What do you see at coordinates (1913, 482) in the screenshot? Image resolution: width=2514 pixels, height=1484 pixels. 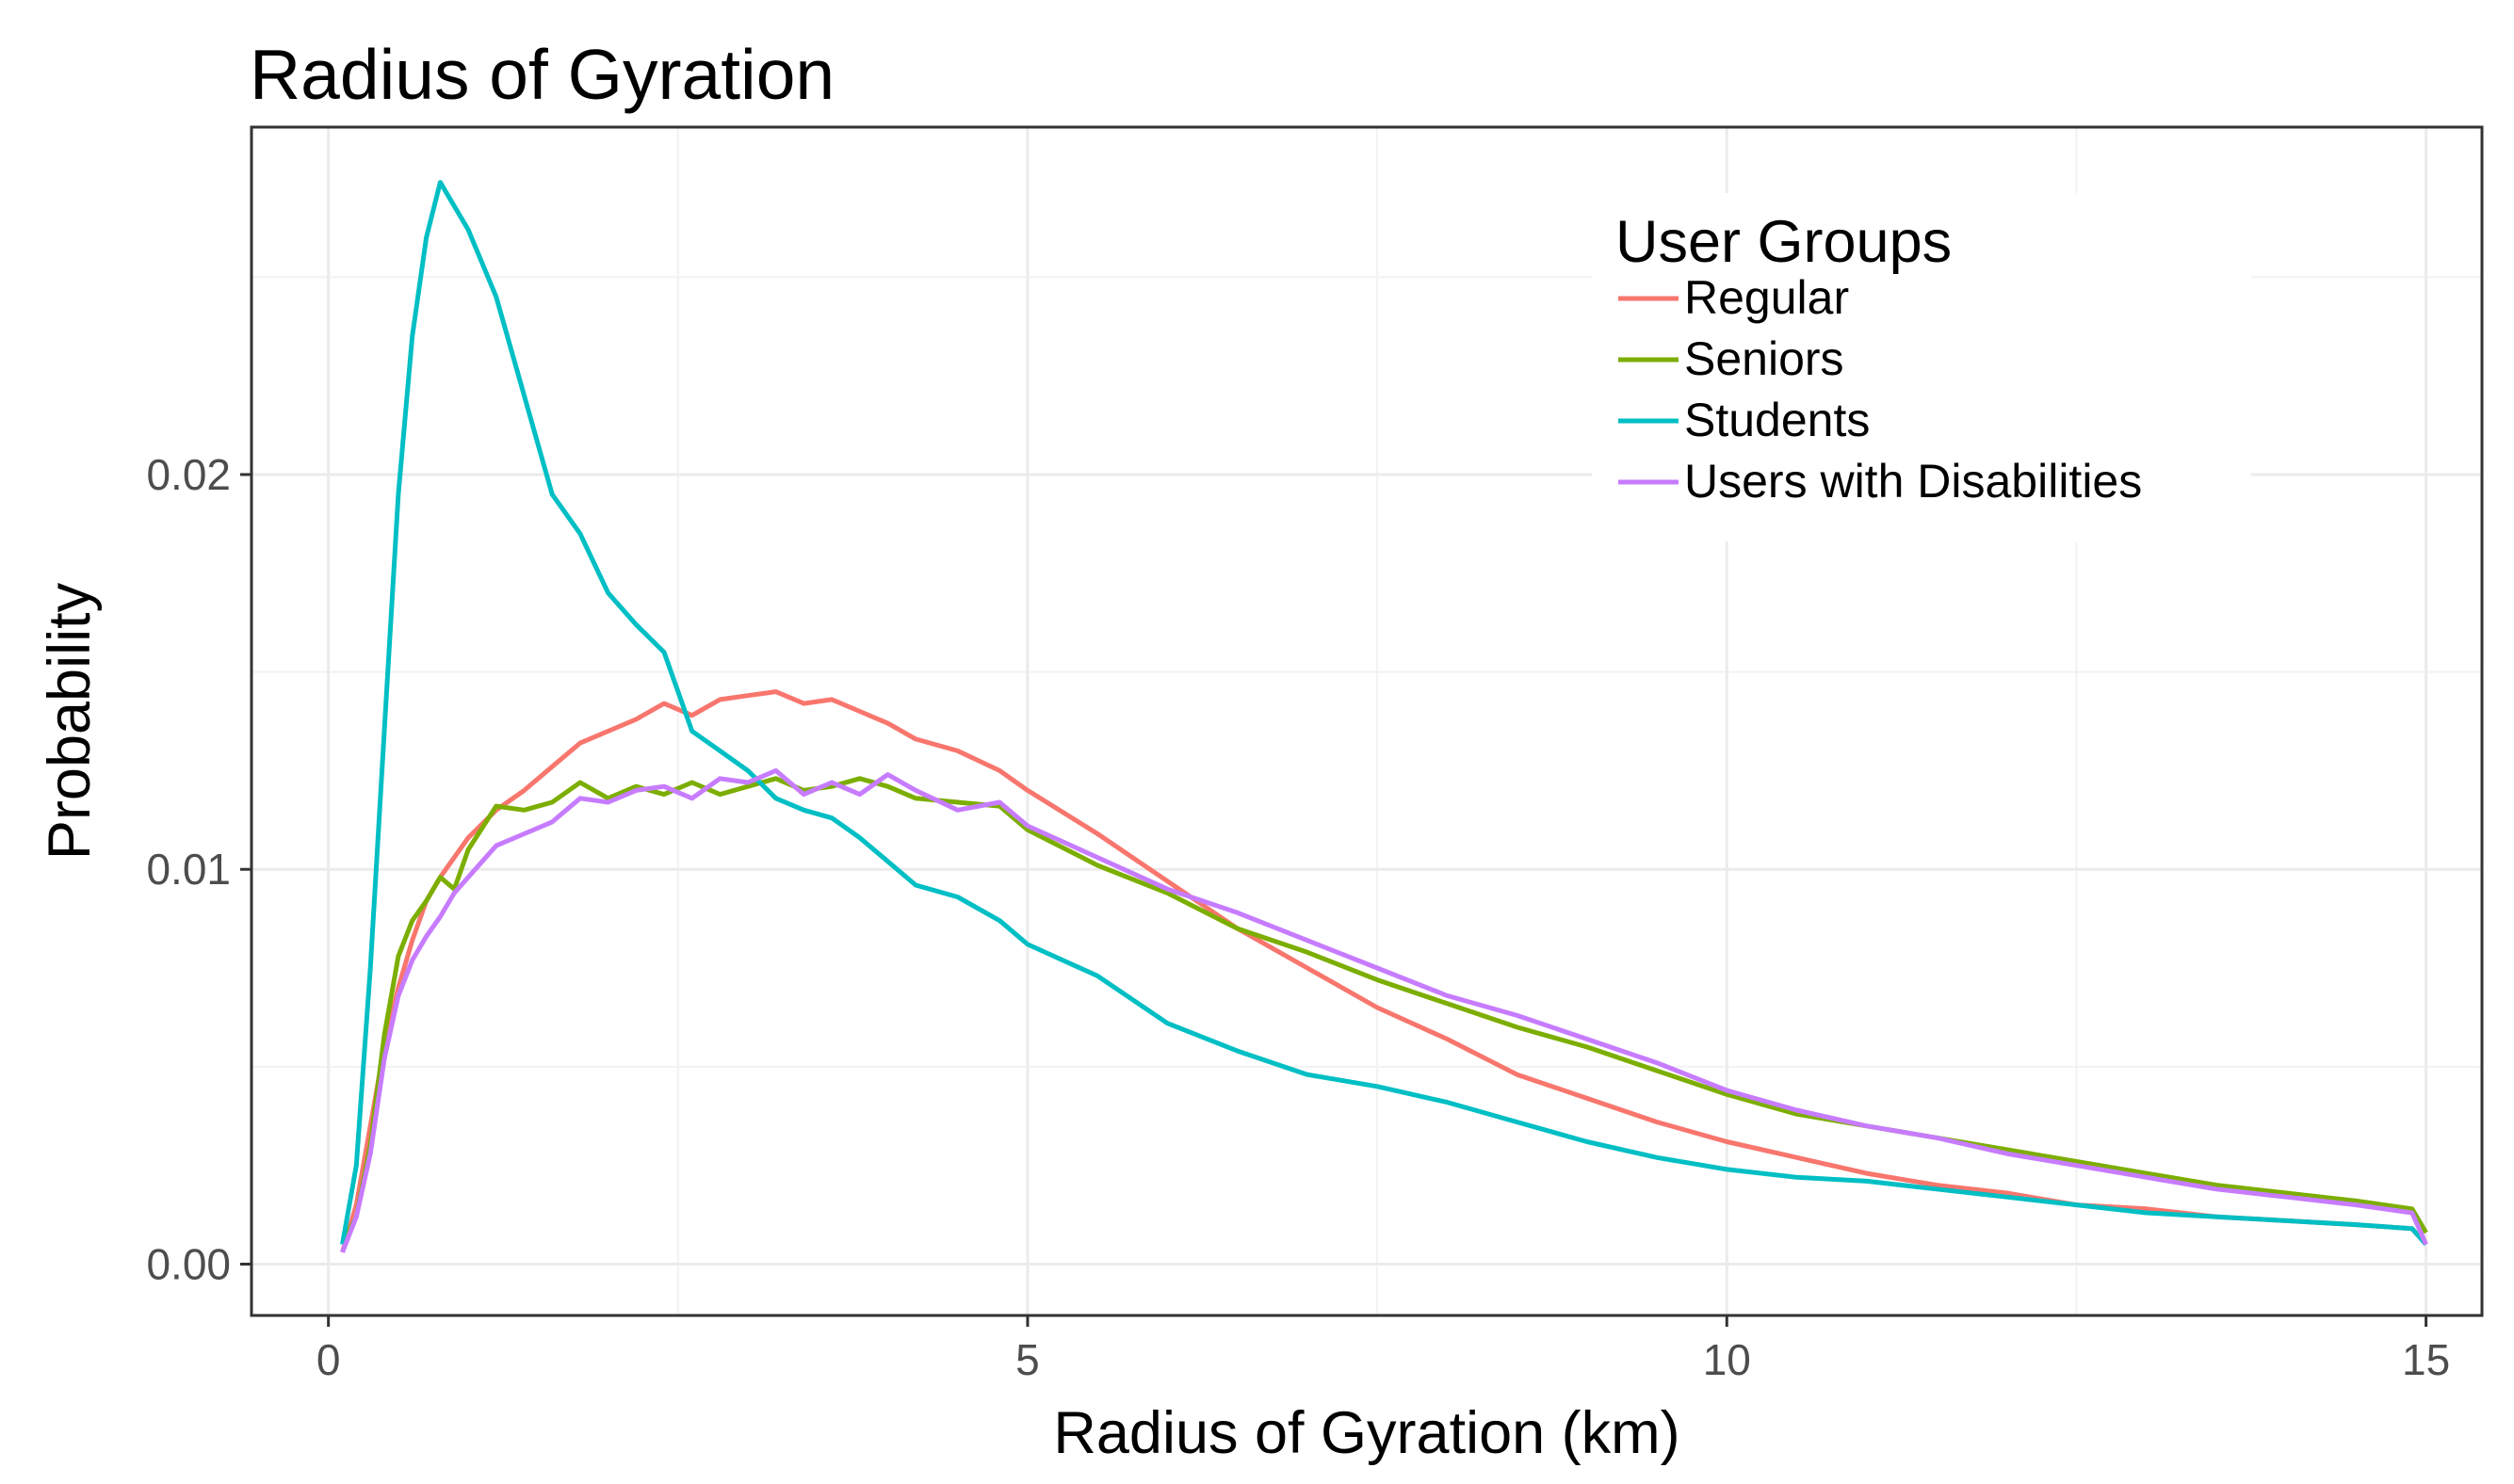 I see `legend-label-3: Users with Disabilities` at bounding box center [1913, 482].